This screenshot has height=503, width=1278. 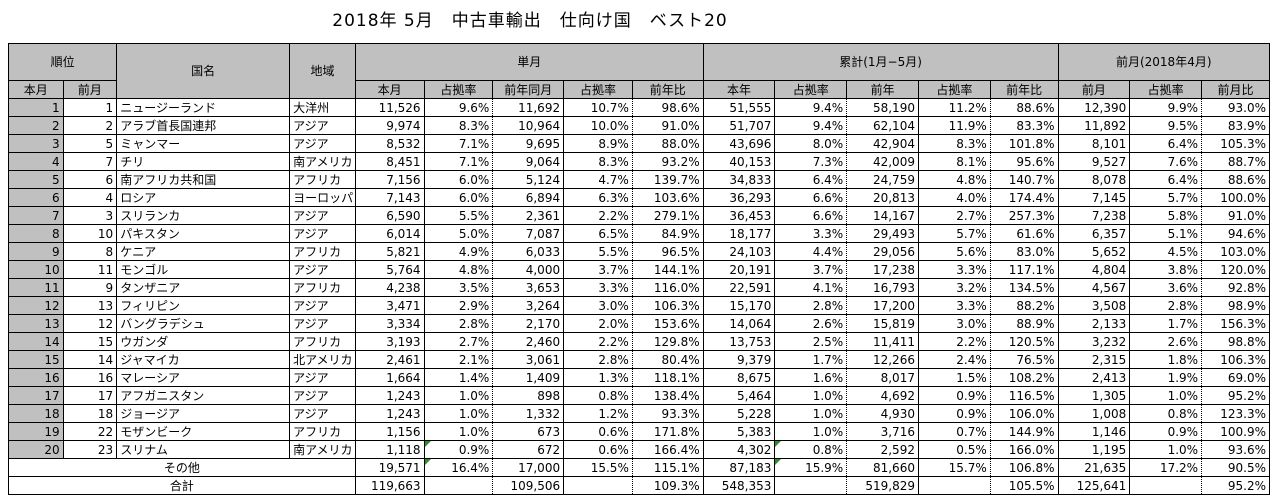 I want to click on value-cell: 123.3%, so click(x=1235, y=413).